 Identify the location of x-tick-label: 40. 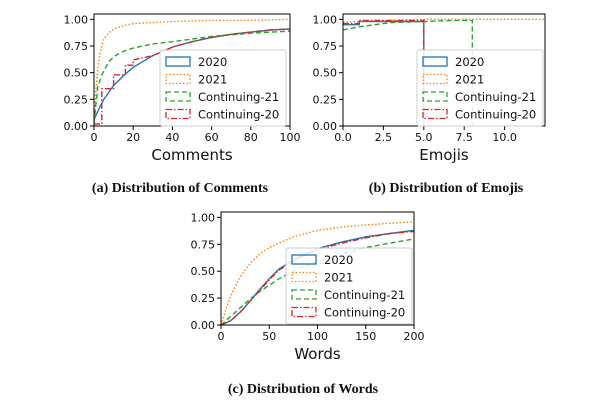
(172, 137).